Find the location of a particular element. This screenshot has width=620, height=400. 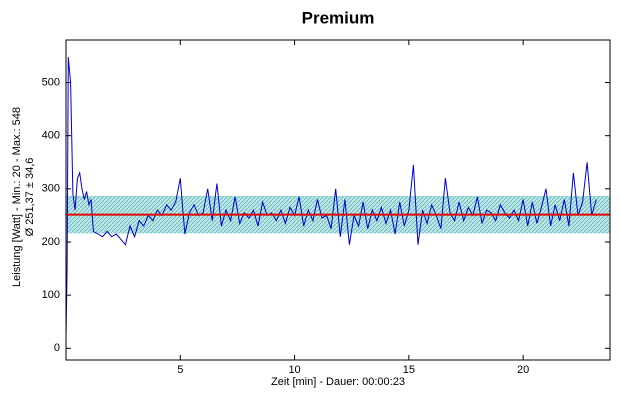

x-tick-label: 5 is located at coordinates (180, 370).